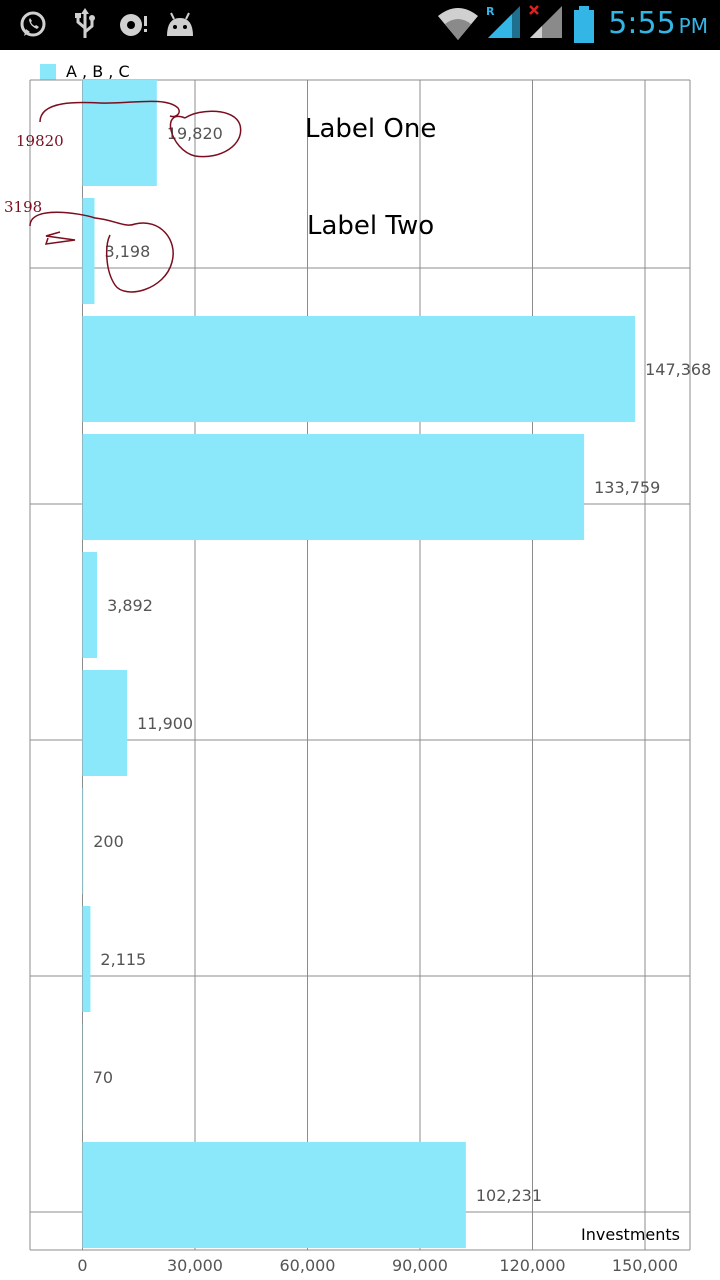 Image resolution: width=720 pixels, height=1280 pixels. I want to click on whatsapp-icon, so click(33, 24).